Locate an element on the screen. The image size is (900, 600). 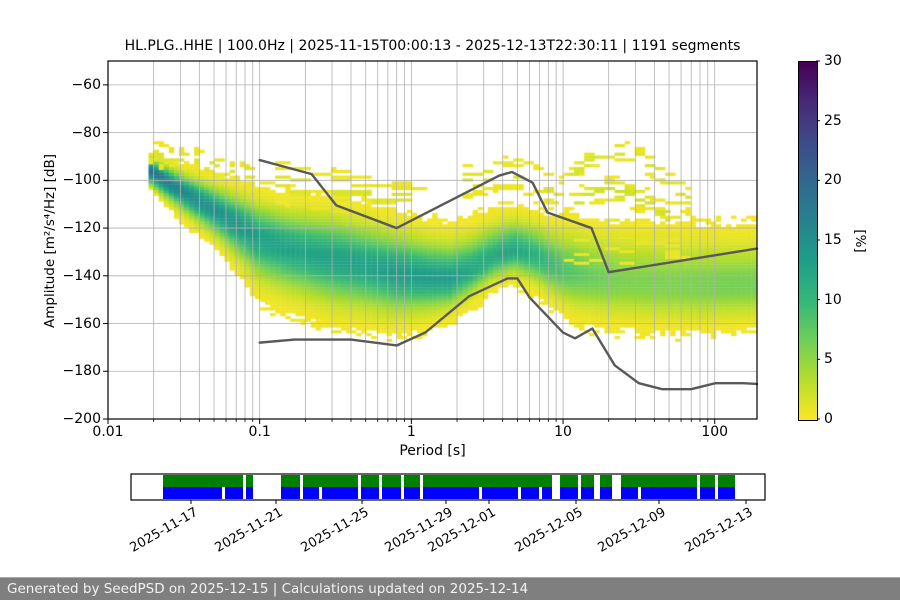
x-tick-label: 0.01 is located at coordinates (108, 432).